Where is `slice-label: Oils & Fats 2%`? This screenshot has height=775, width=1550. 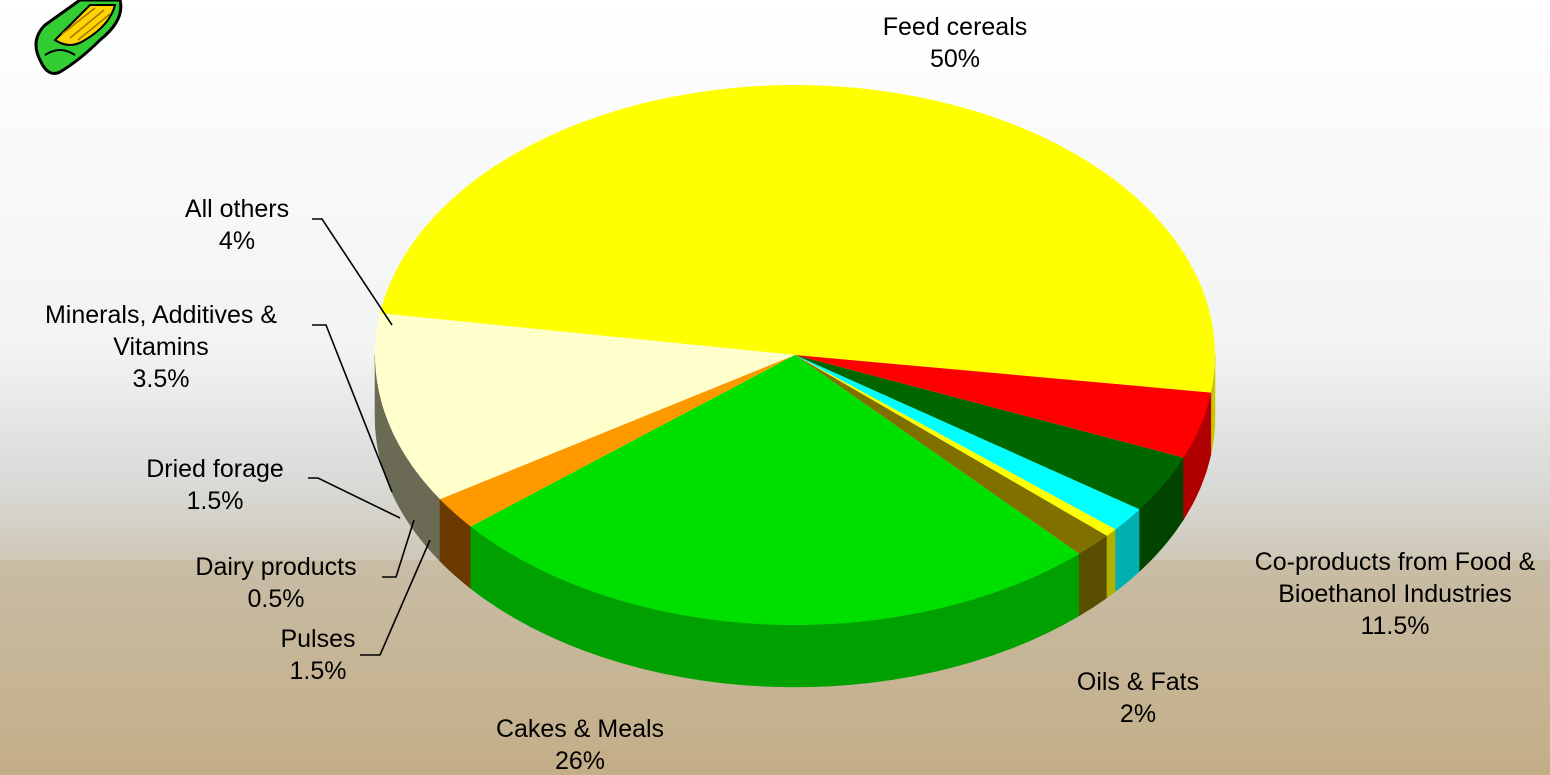 slice-label: Oils & Fats 2% is located at coordinates (1138, 698).